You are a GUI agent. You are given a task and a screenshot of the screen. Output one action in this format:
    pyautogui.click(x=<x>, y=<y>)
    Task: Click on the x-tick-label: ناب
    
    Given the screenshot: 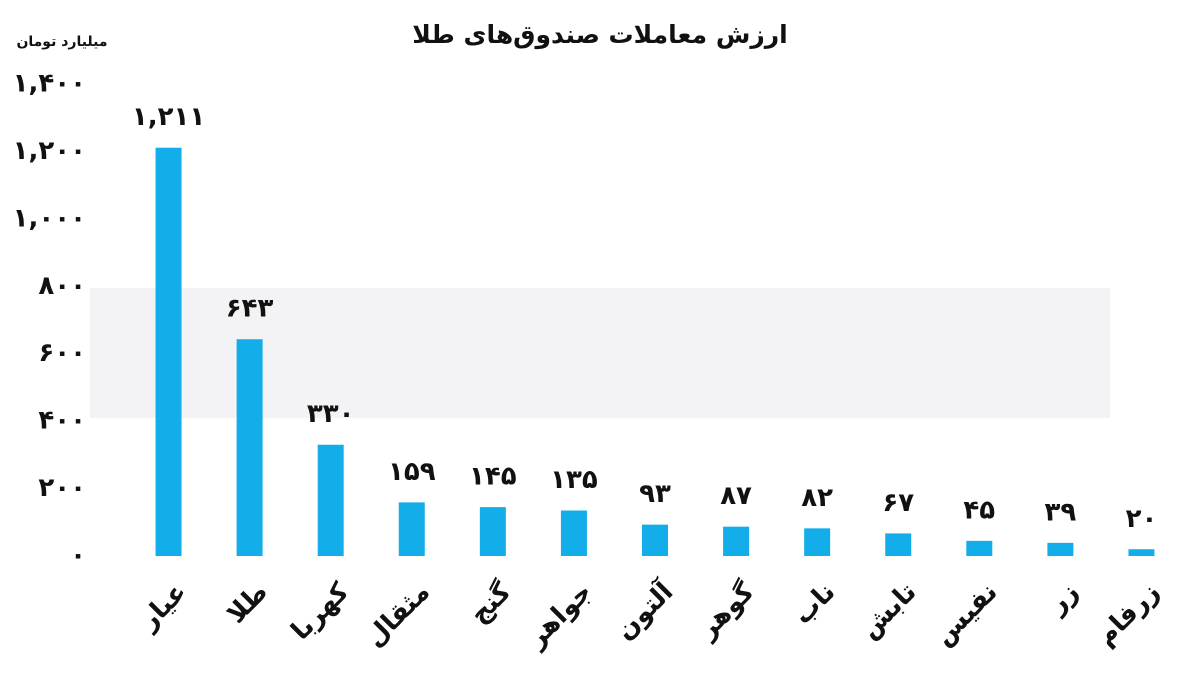 What is the action you would take?
    pyautogui.click(x=814, y=603)
    